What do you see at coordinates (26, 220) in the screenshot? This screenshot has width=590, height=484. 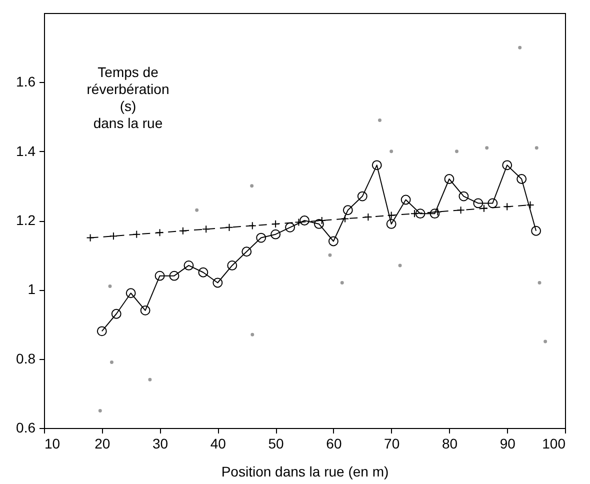 I see `y-tick-label: 1.2` at bounding box center [26, 220].